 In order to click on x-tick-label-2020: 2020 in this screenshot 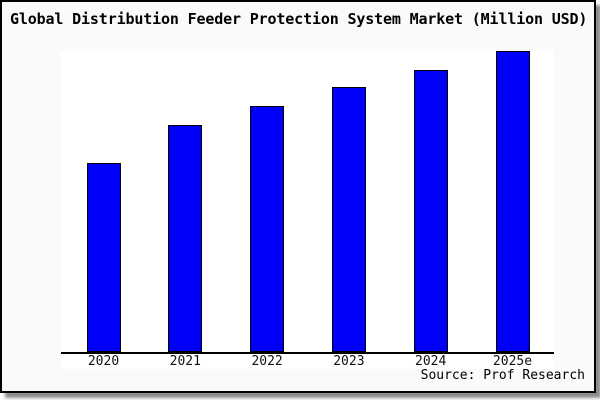, I will do `click(103, 361)`.